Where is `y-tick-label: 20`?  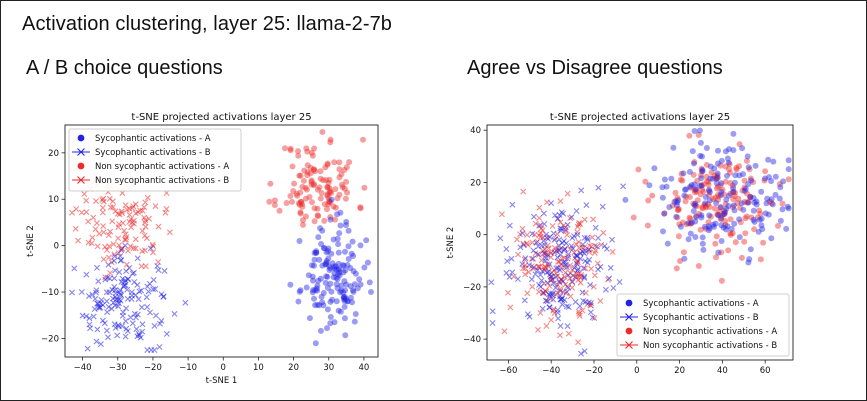 y-tick-label: 20 is located at coordinates (53, 154).